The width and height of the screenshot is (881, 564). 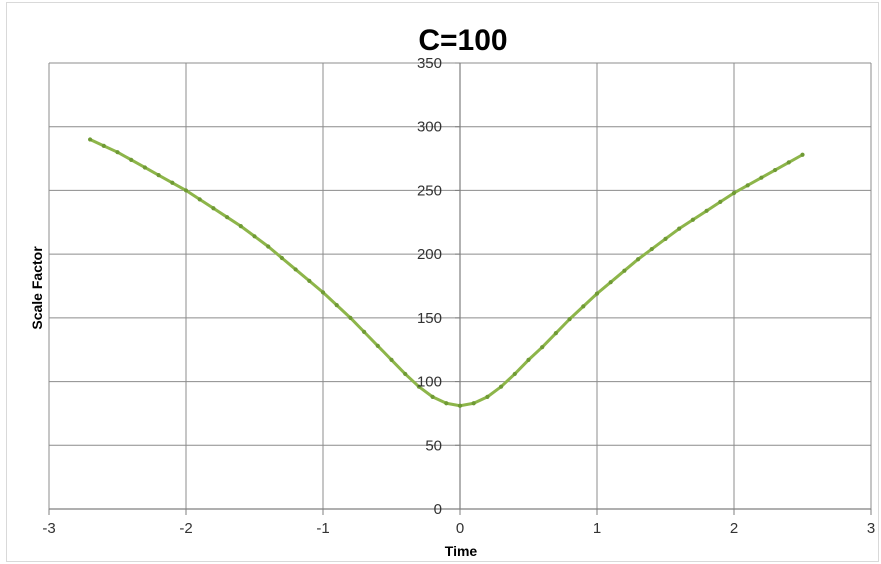 What do you see at coordinates (322, 528) in the screenshot?
I see `x-tick-label: -1` at bounding box center [322, 528].